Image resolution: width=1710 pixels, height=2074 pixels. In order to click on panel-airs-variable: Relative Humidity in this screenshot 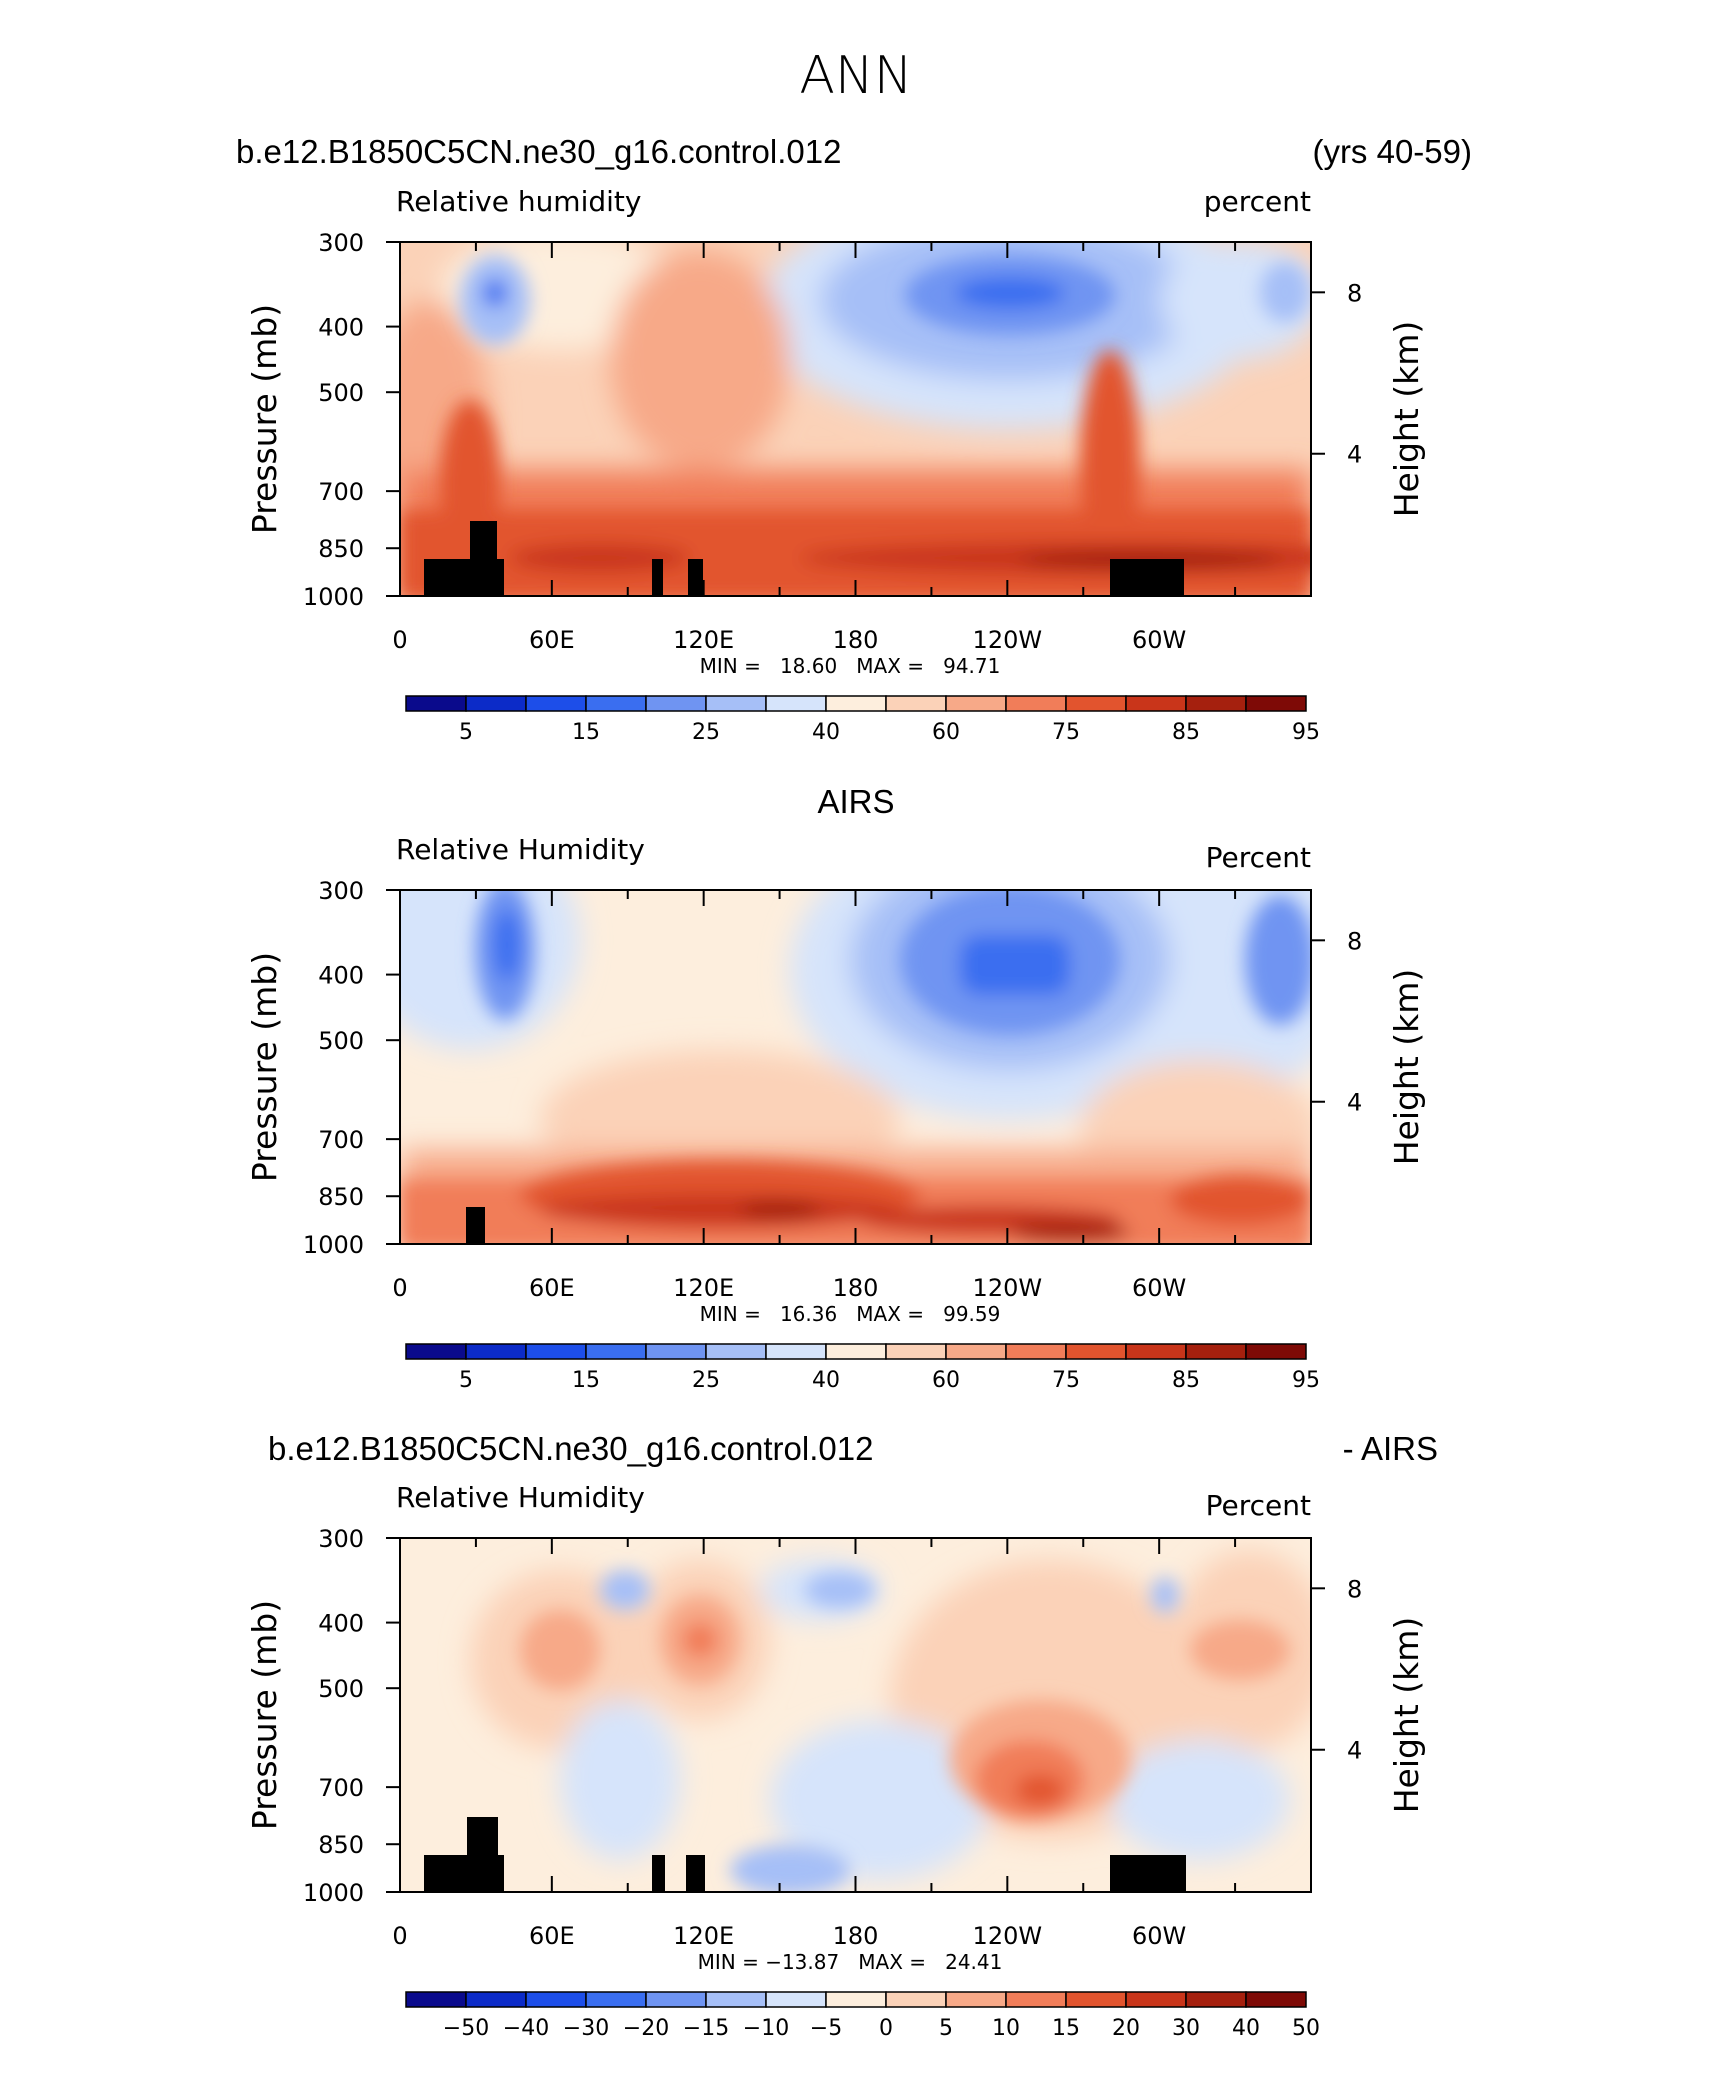, I will do `click(520, 849)`.